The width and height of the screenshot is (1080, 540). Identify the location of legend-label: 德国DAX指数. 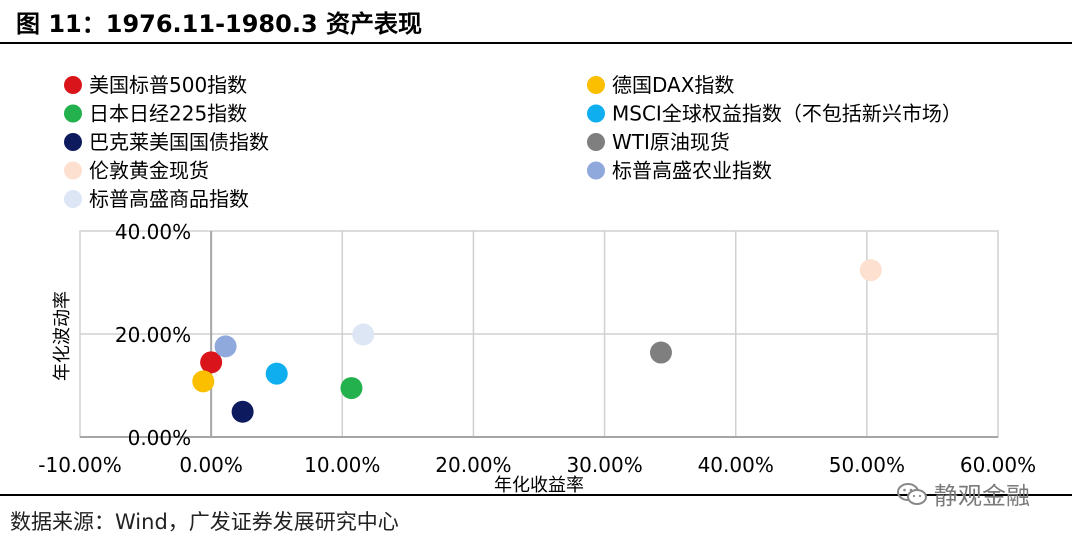
(673, 85).